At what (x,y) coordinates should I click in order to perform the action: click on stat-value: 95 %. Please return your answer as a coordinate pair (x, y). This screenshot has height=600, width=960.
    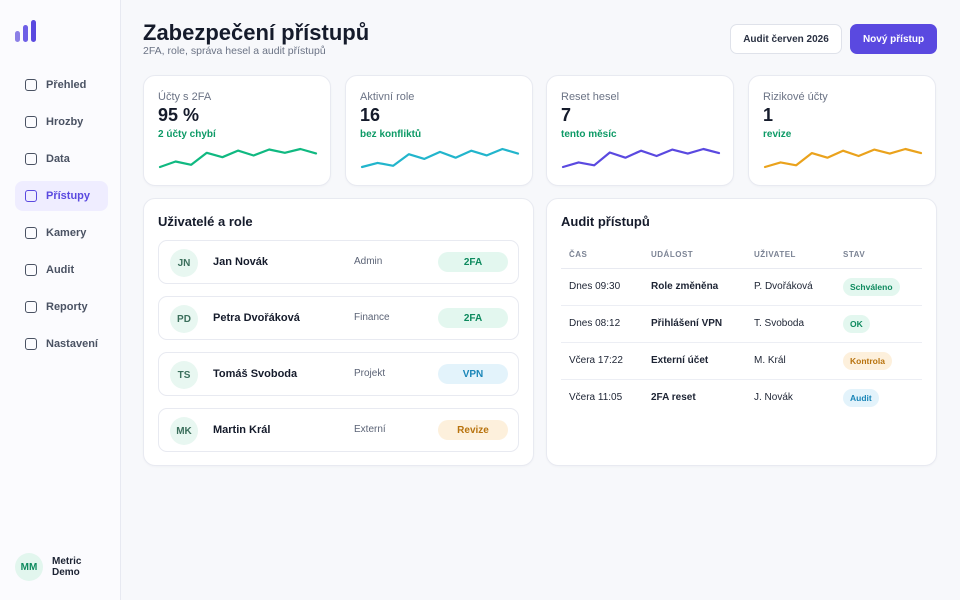
    Looking at the image, I should click on (179, 115).